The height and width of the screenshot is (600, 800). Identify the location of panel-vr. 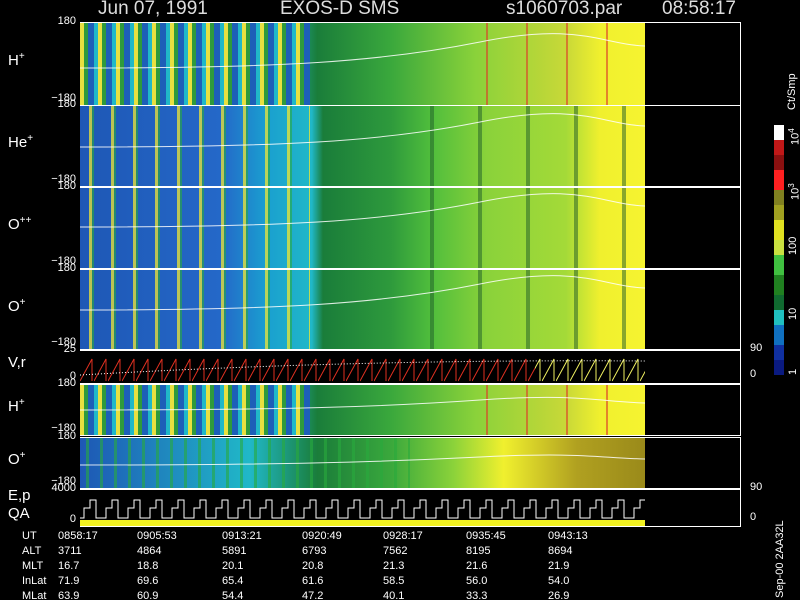
(410, 367).